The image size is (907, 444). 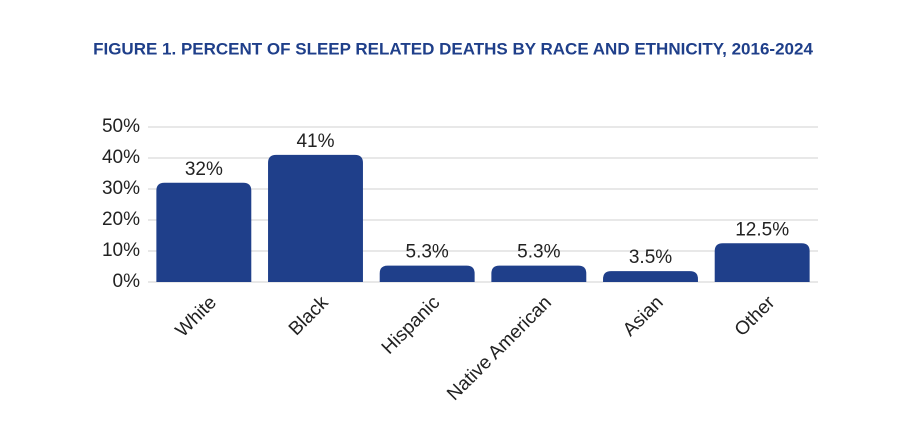 What do you see at coordinates (643, 316) in the screenshot?
I see `x-tick-label: Asian` at bounding box center [643, 316].